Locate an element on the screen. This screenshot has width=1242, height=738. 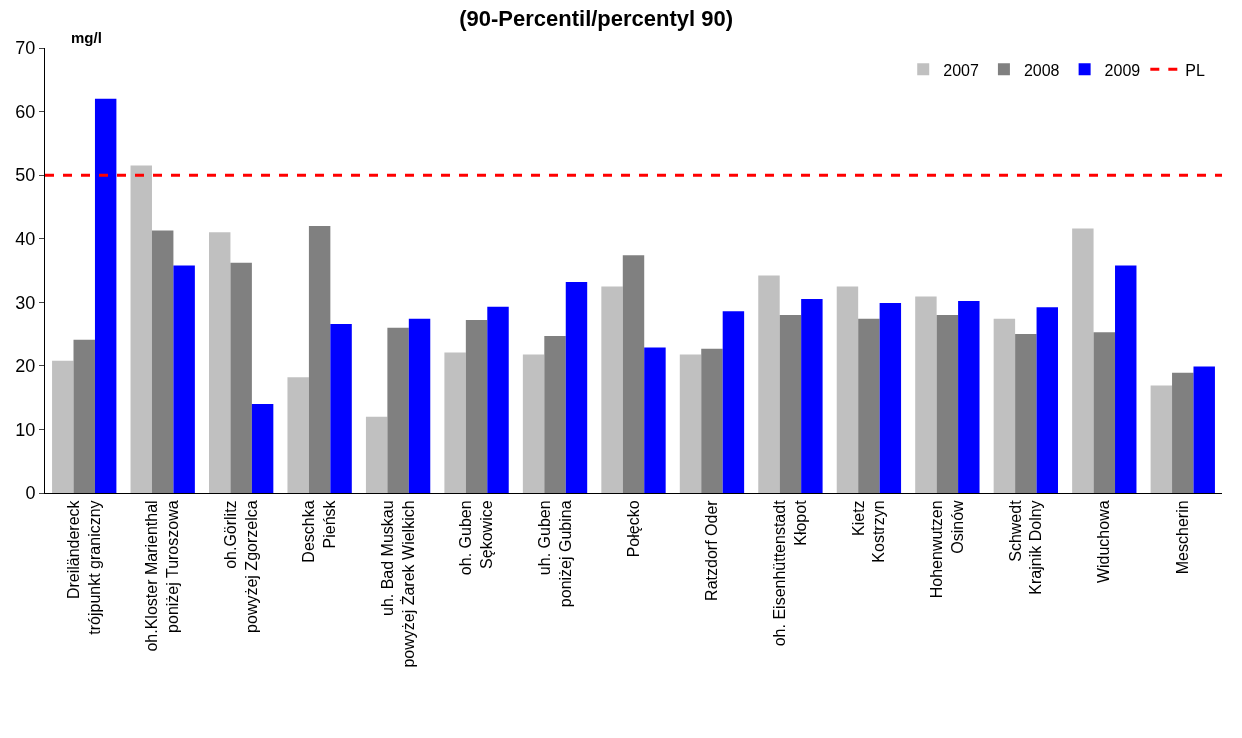
y-axis-title: mg/l is located at coordinates (86, 37).